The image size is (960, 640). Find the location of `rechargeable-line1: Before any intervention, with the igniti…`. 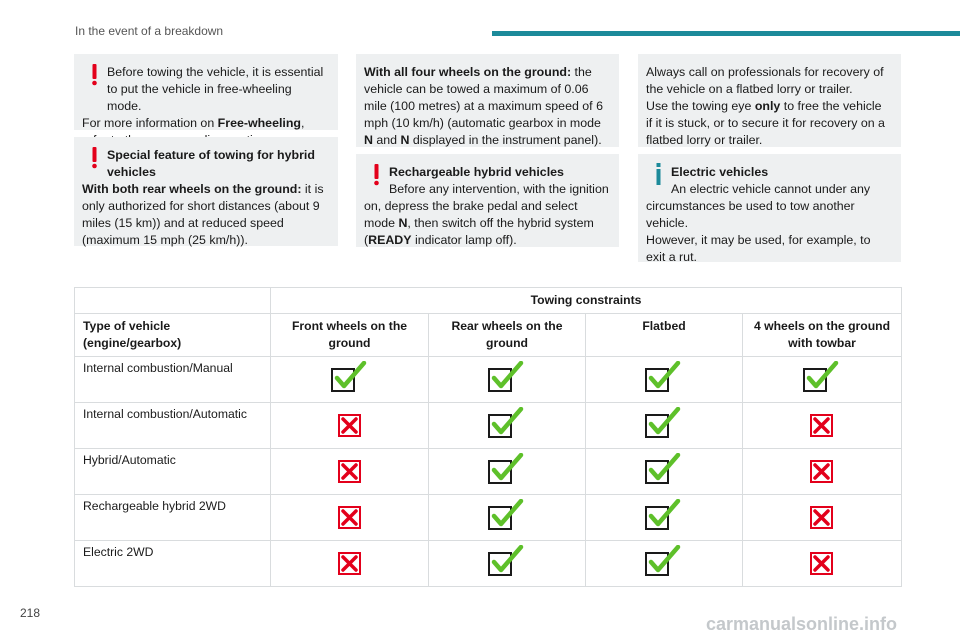

rechargeable-line1: Before any intervention, with the igniti… is located at coordinates (499, 189).